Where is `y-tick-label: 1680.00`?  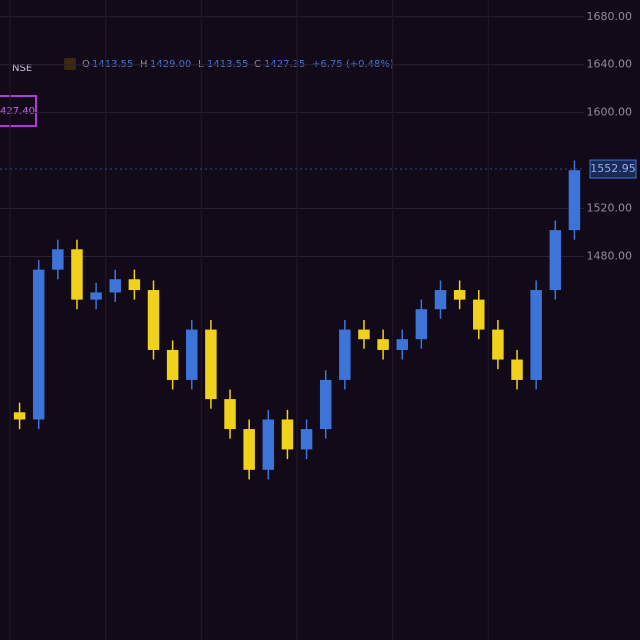 y-tick-label: 1680.00 is located at coordinates (610, 16).